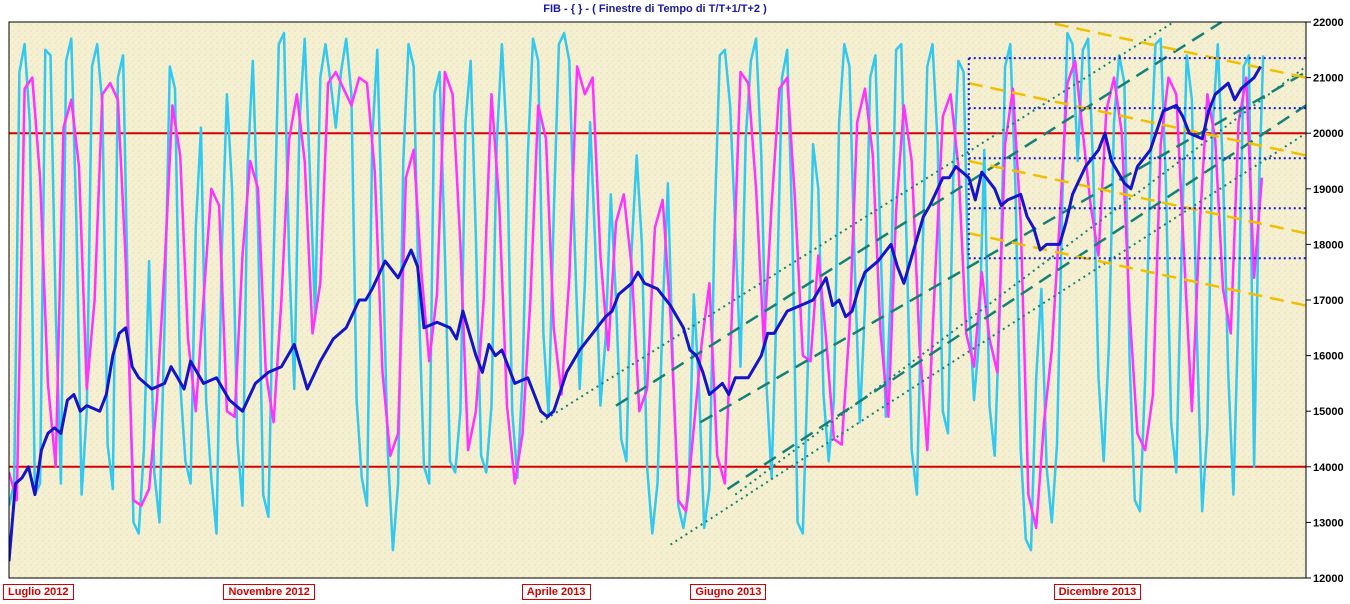 The image size is (1350, 604). Describe the element at coordinates (1328, 468) in the screenshot. I see `y-tick-label: 14000` at that location.